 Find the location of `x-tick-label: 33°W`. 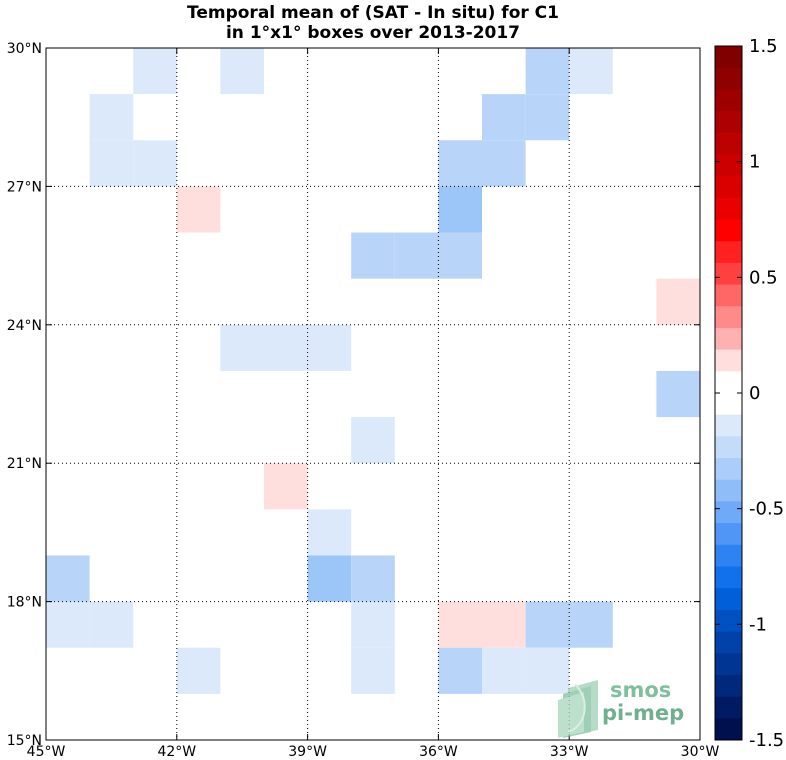

x-tick-label: 33°W is located at coordinates (569, 752).